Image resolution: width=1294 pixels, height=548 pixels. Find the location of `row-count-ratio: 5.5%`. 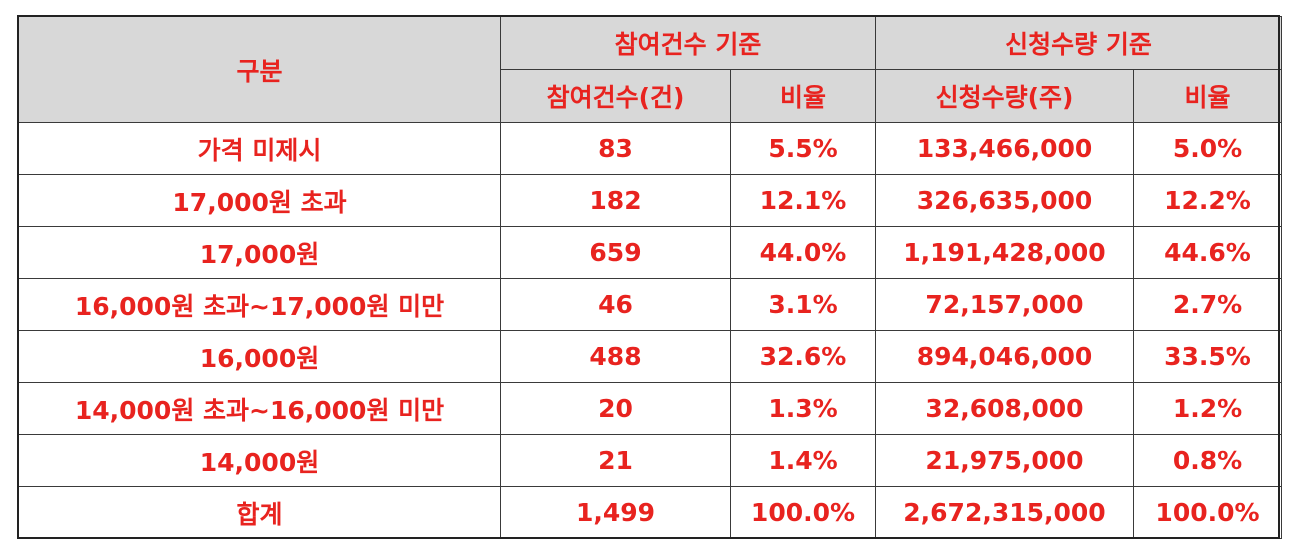

row-count-ratio: 5.5% is located at coordinates (803, 148).